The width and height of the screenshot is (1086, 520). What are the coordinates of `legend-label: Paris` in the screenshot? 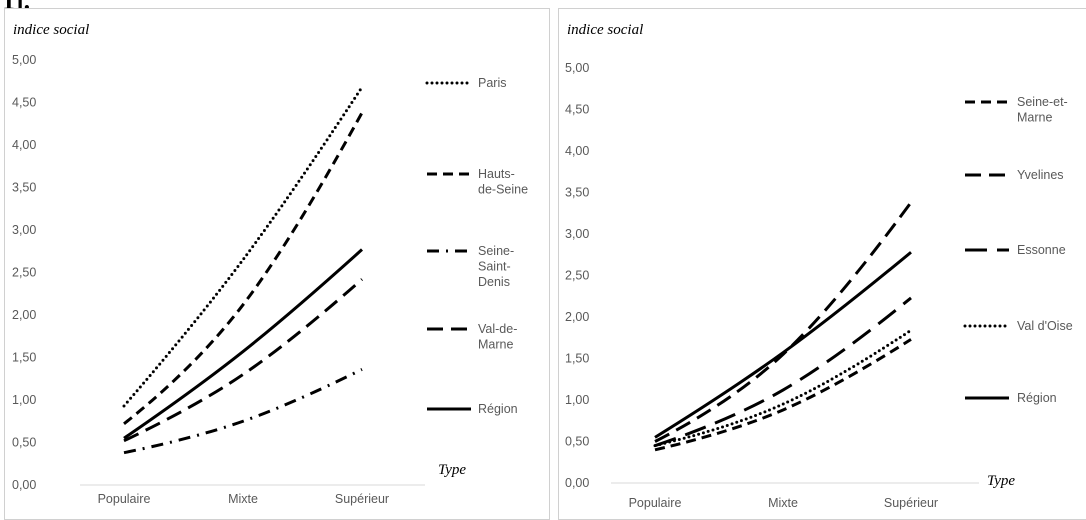 It's located at (492, 83).